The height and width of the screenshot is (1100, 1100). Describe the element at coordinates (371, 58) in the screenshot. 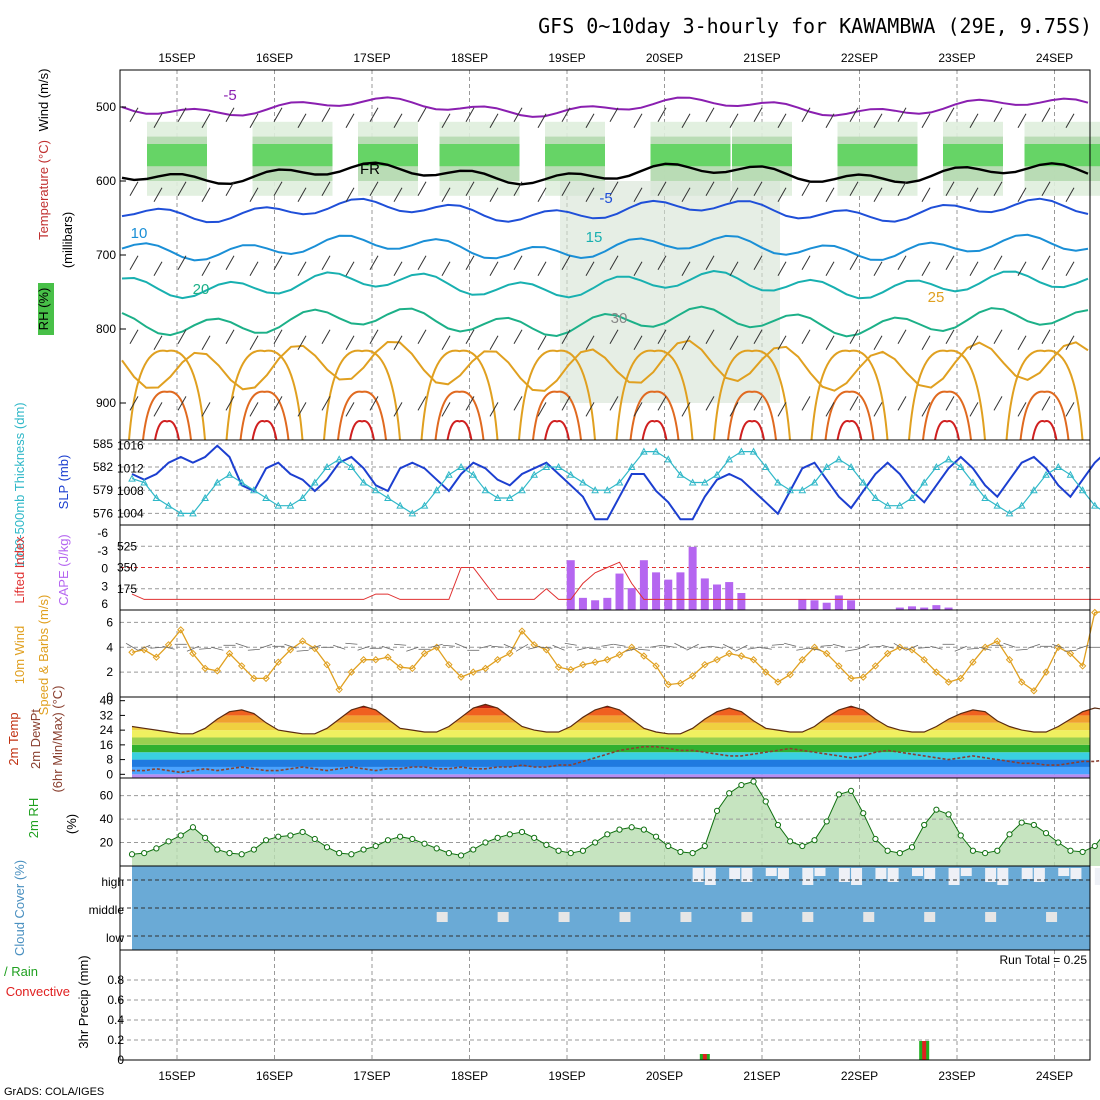

I see `top-date-label: 17SEP` at that location.